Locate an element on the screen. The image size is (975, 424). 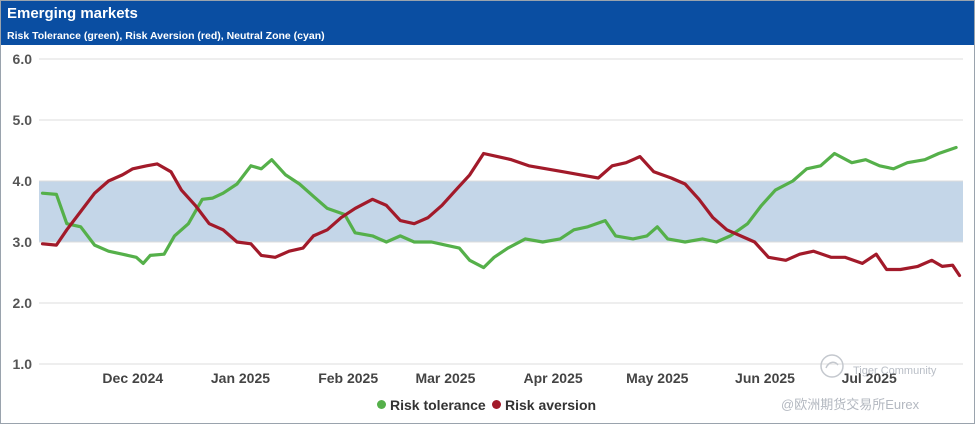
legend-marker-red is located at coordinates (496, 404).